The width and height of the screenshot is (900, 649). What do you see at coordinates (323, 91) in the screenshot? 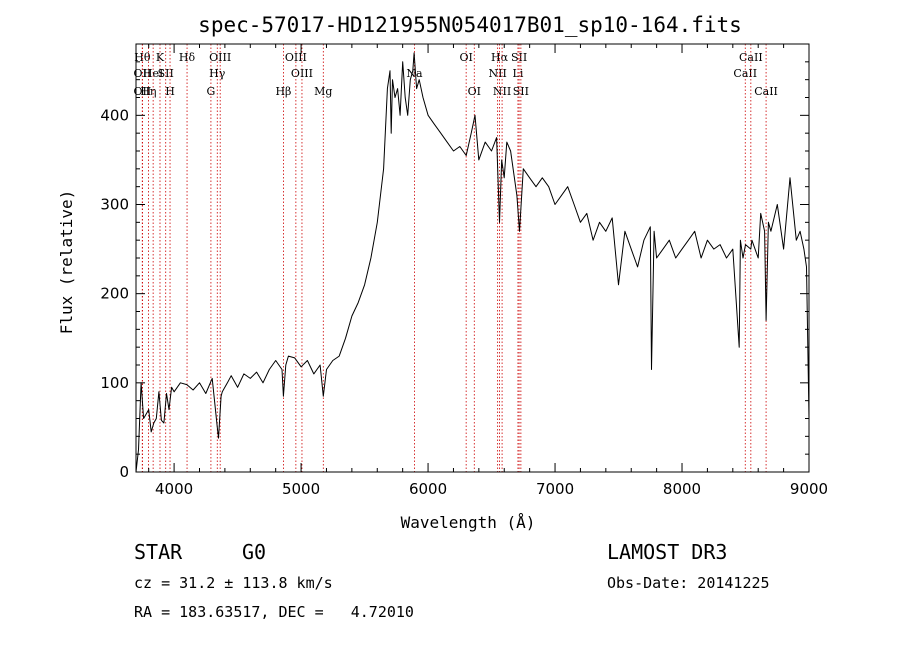
I see `line-marker-label-15: Mg` at bounding box center [323, 91].